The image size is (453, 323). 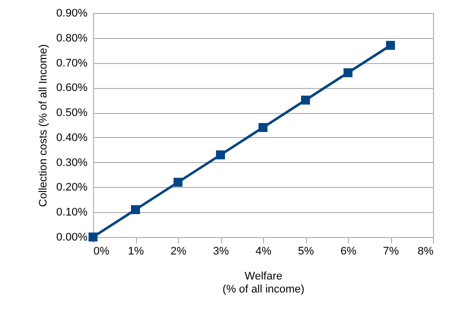 I want to click on x-tick-label: 8%, so click(x=426, y=252).